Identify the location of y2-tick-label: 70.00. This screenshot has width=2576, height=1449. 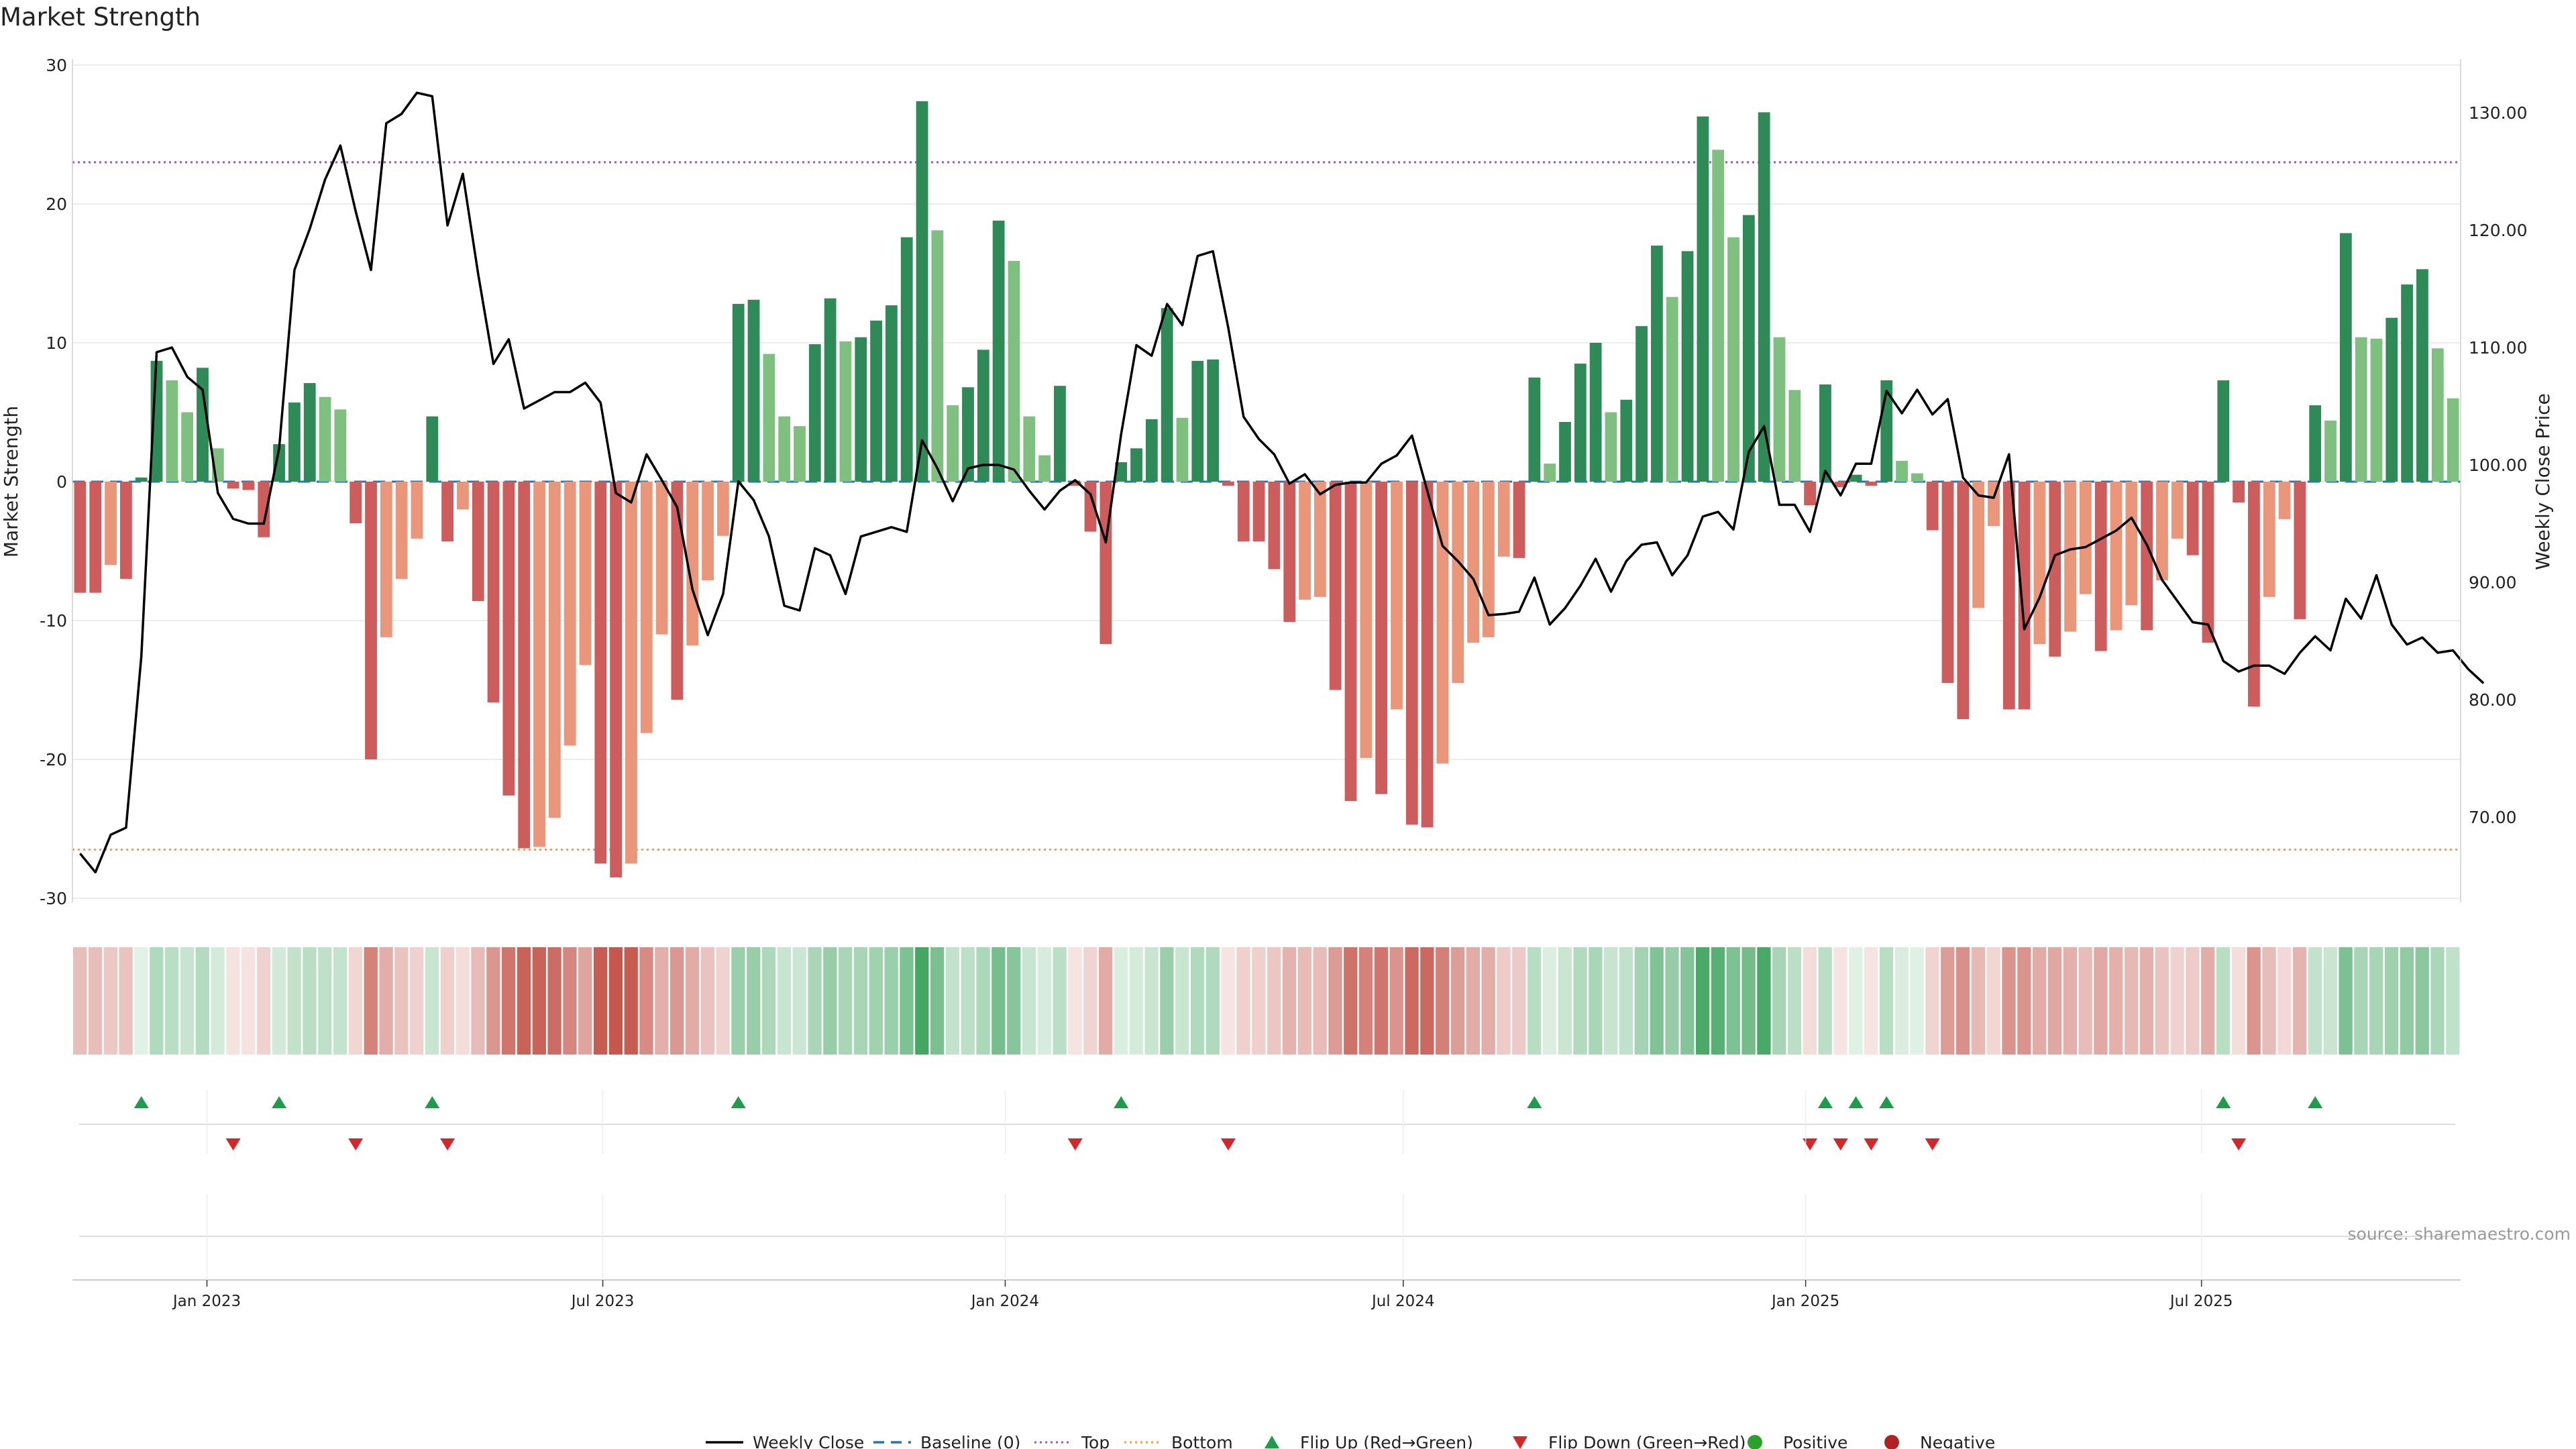
(2493, 817).